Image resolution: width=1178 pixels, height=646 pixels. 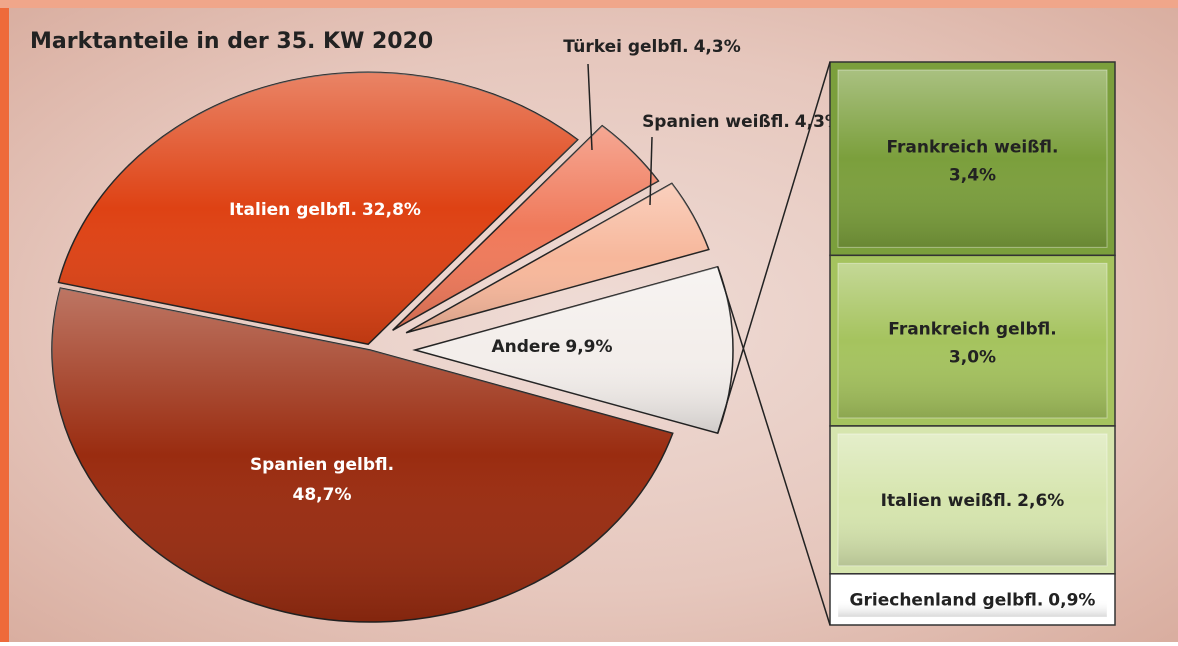 I want to click on slice-label: Andere 9,9%, so click(x=551, y=347).